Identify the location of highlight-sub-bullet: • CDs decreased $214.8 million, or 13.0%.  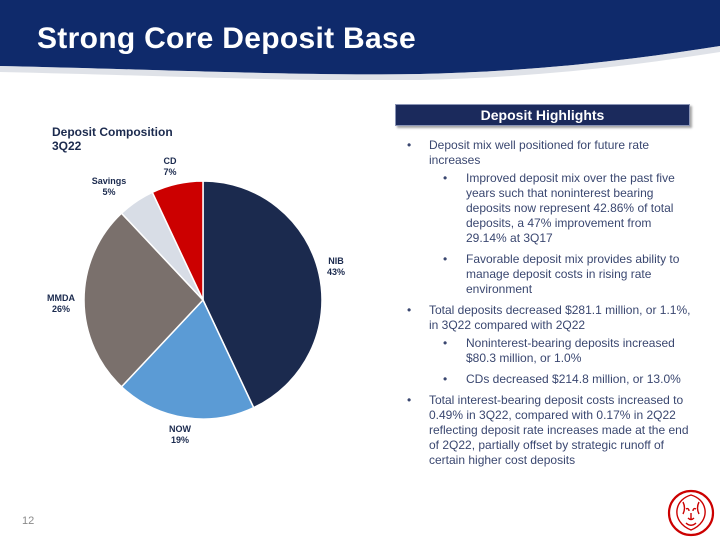
(562, 379).